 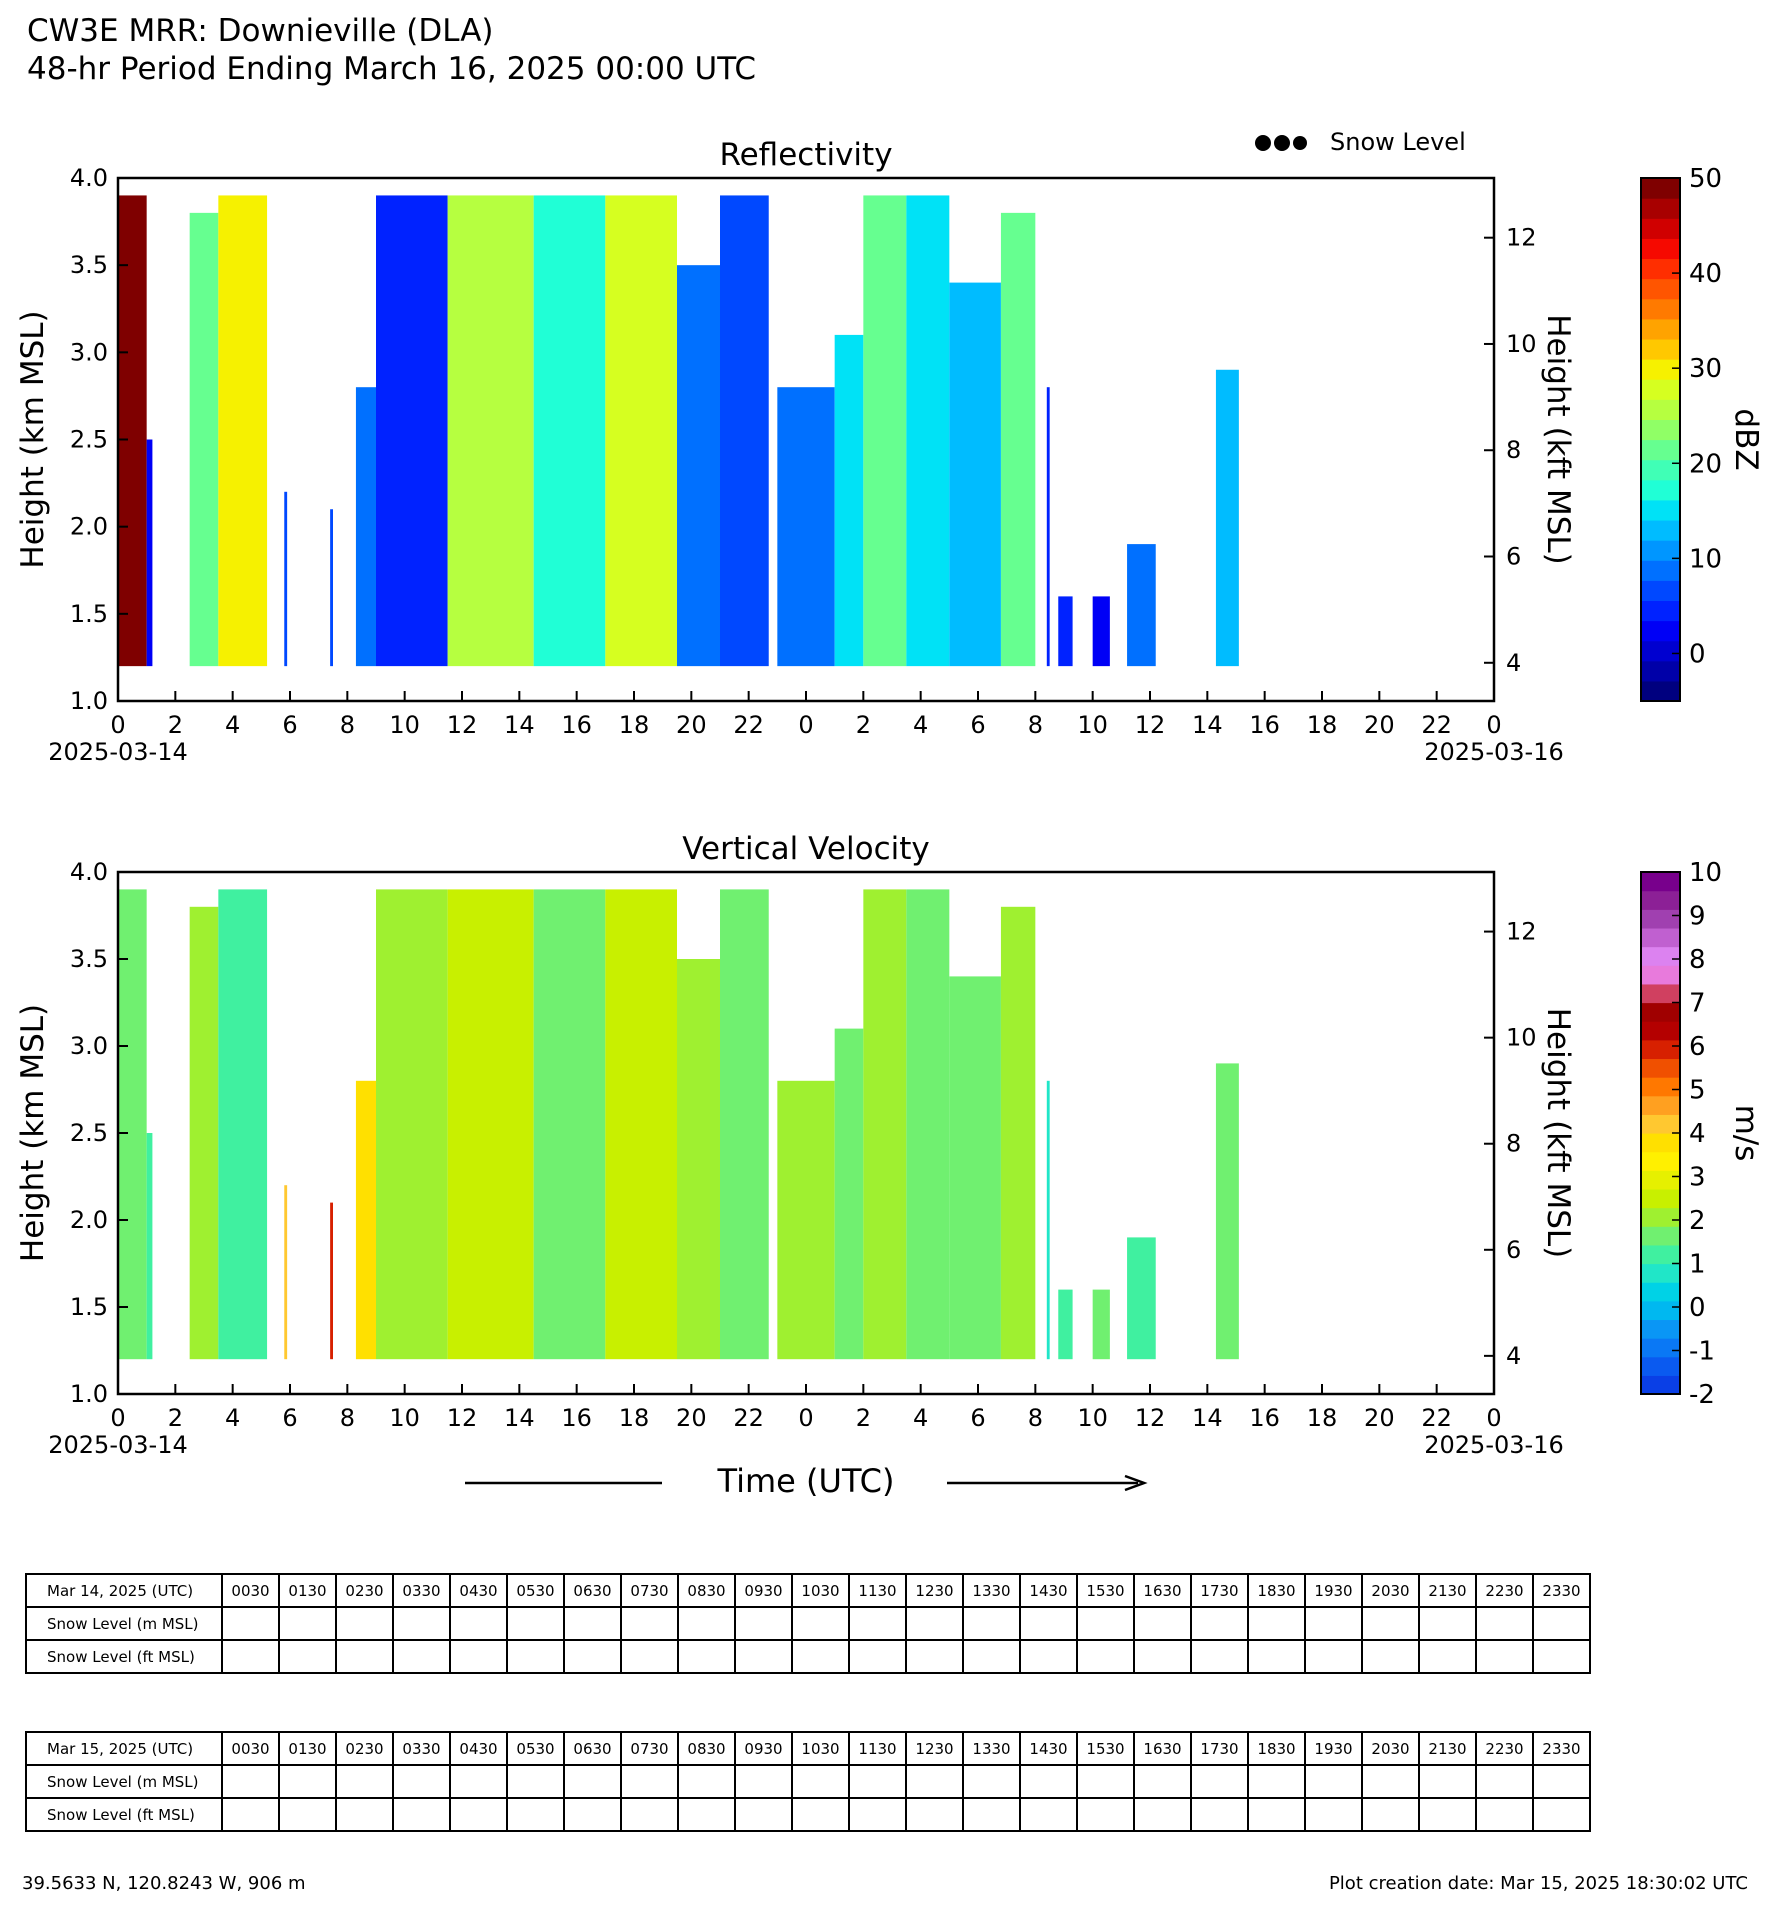 What do you see at coordinates (124, 1748) in the screenshot?
I see `table-row-label: Mar 15, 2025 (UTC)` at bounding box center [124, 1748].